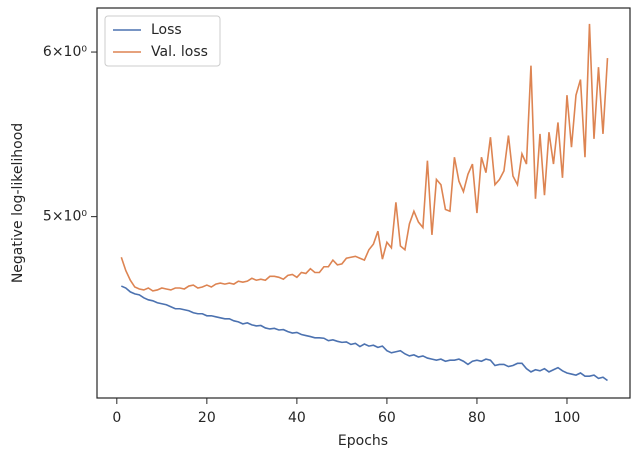 The image size is (643, 460). What do you see at coordinates (297, 418) in the screenshot?
I see `x-tick-label: 40` at bounding box center [297, 418].